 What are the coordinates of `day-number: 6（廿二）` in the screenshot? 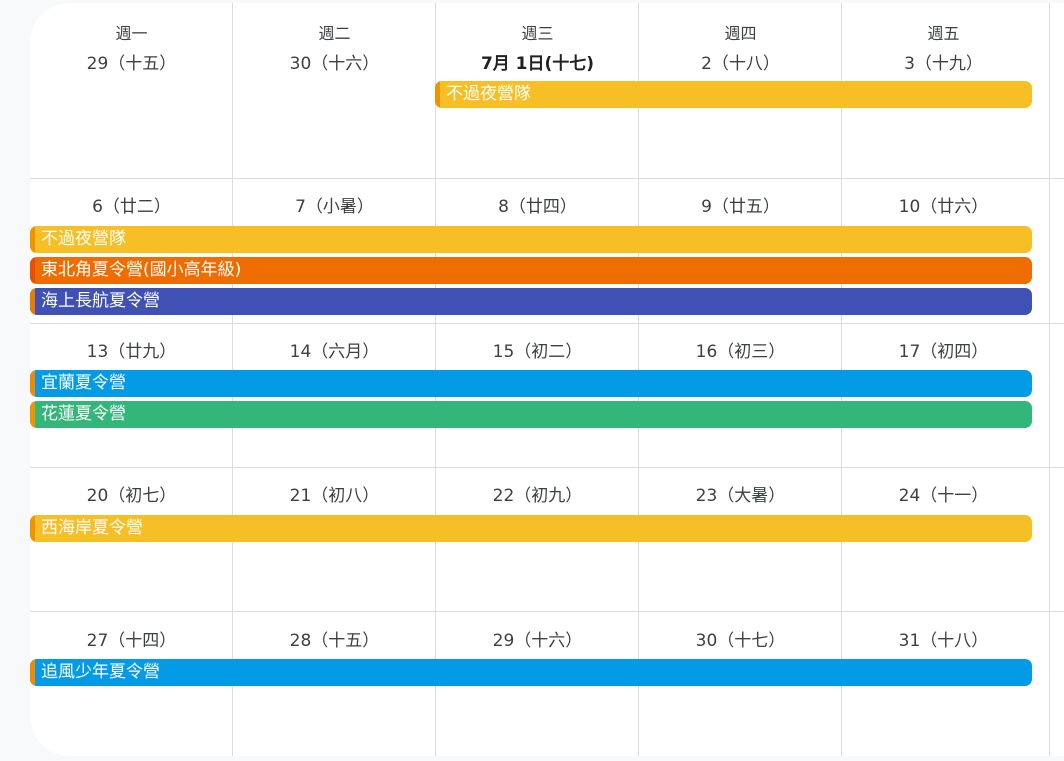 It's located at (131, 207).